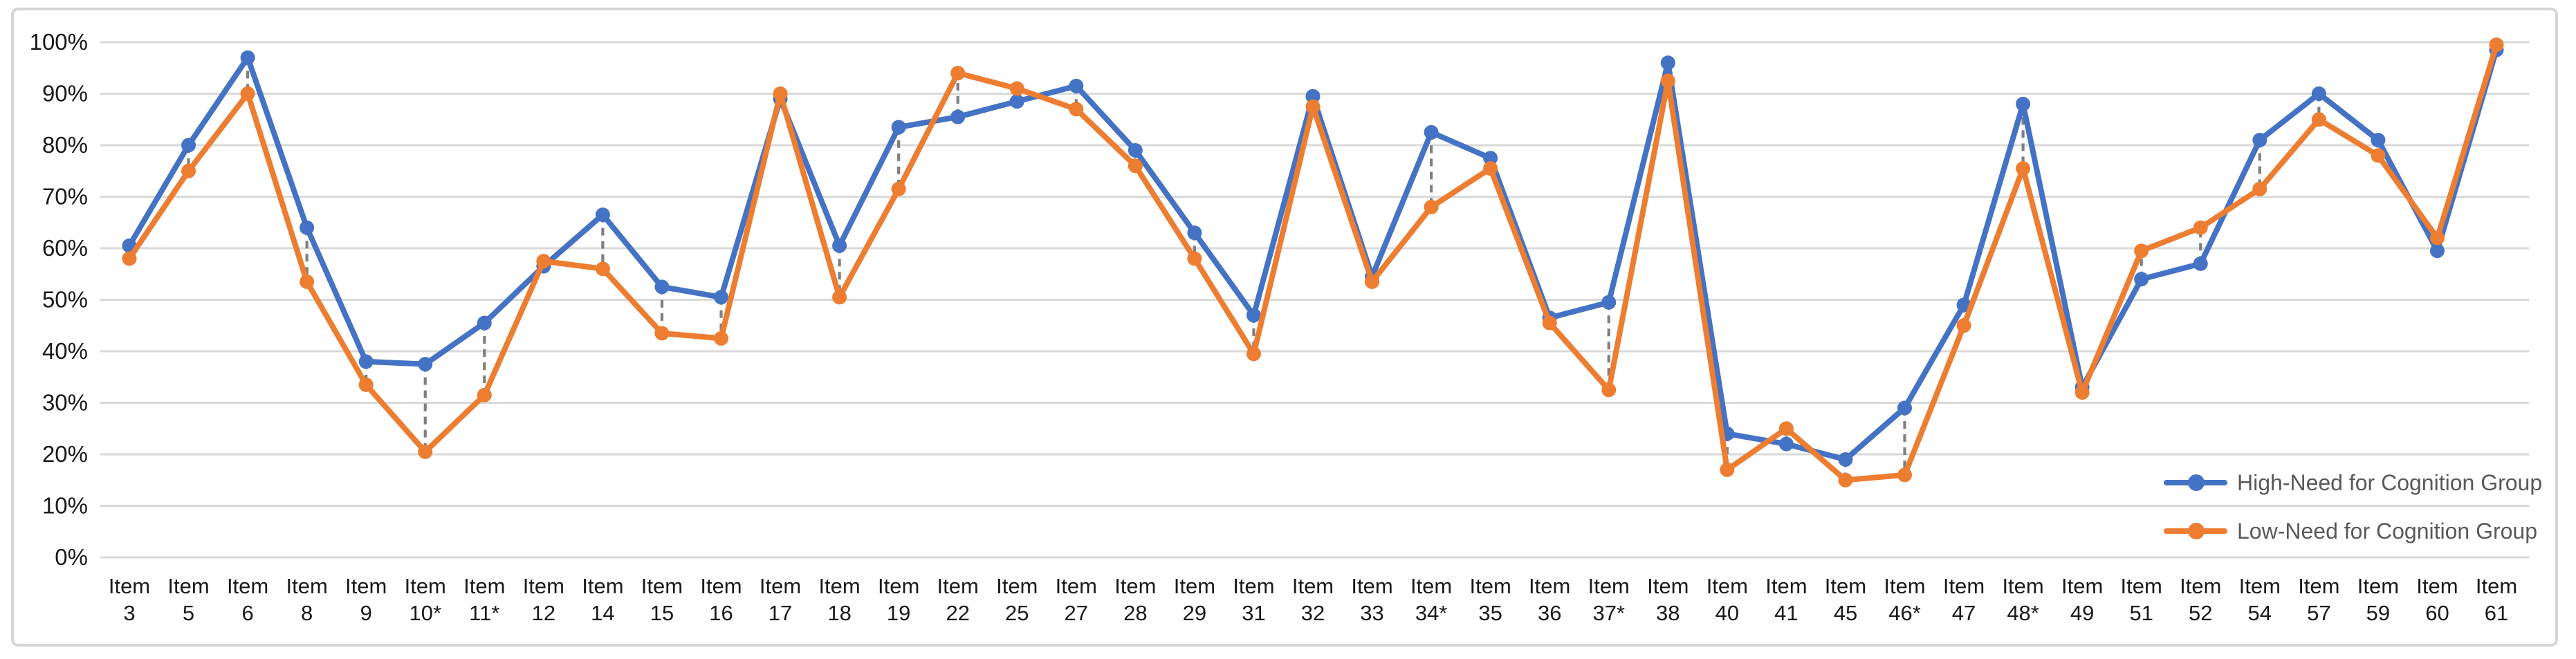 The image size is (2576, 659). I want to click on x-axis-tick-label: 28, so click(1135, 613).